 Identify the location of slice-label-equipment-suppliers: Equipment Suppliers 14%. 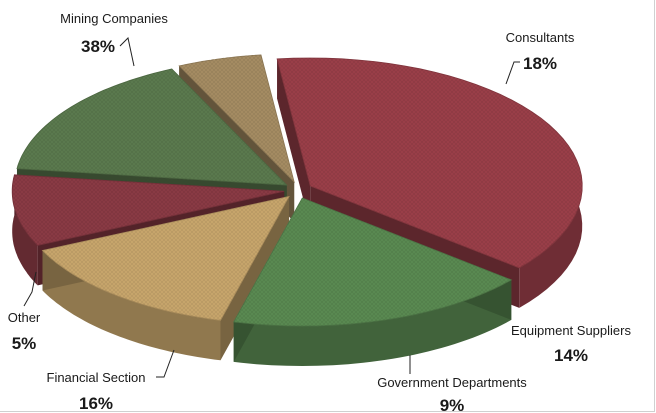
(571, 344).